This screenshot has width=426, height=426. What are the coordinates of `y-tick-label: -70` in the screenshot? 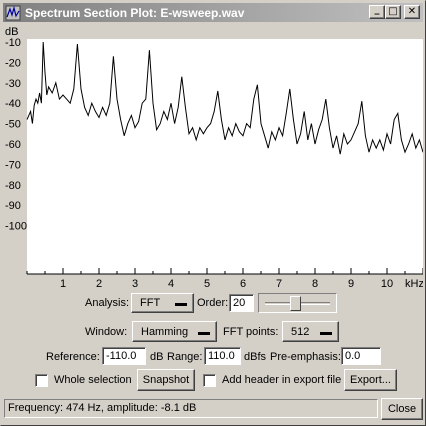 It's located at (13, 165).